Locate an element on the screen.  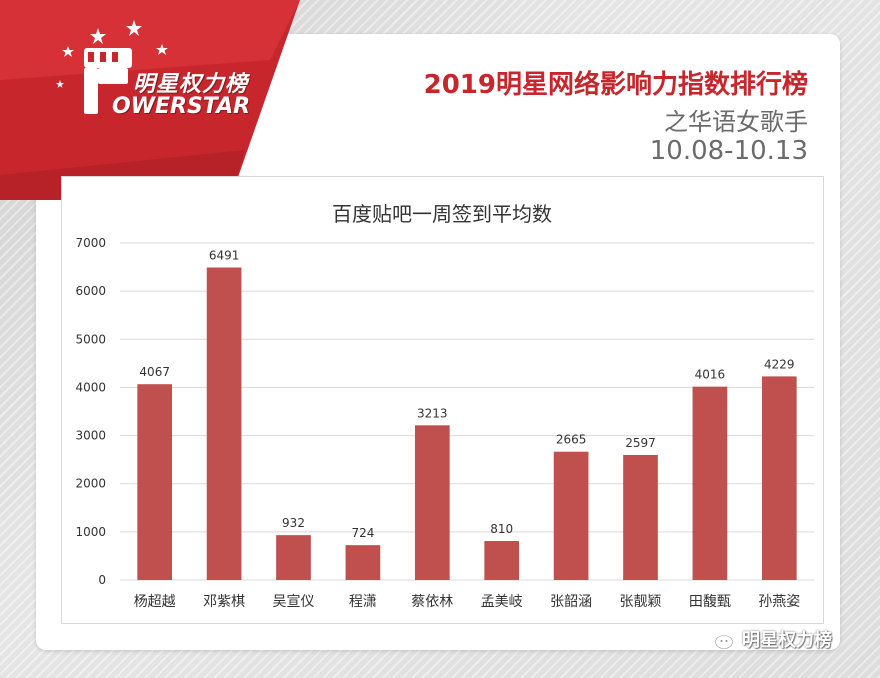
watermark-text: 明星权力榜 is located at coordinates (787, 640).